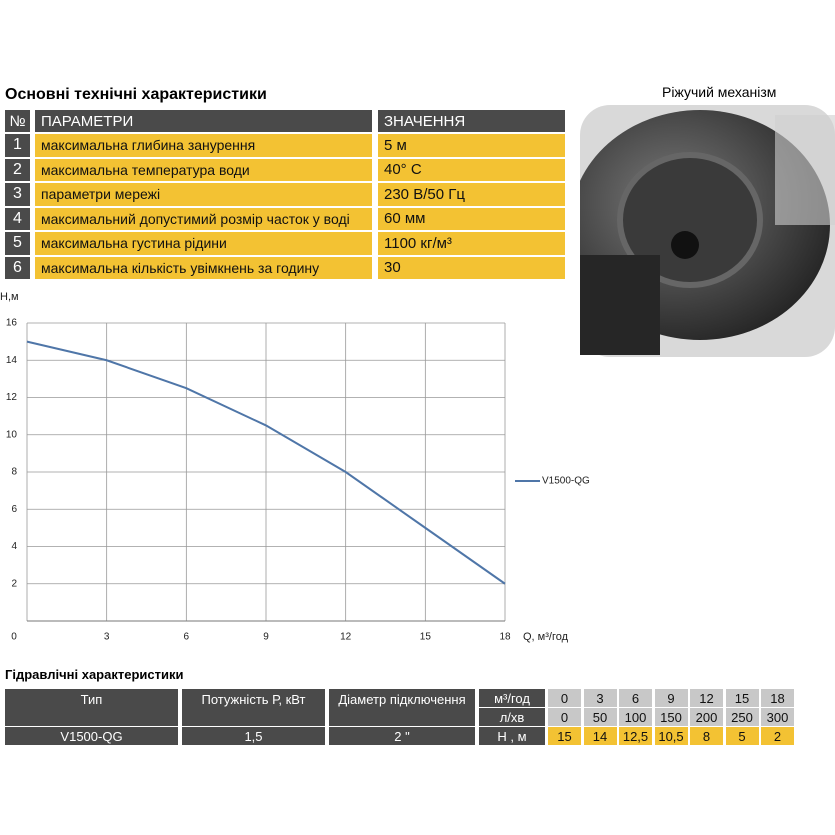 The width and height of the screenshot is (835, 835). I want to click on model-cell: V1500-QG, so click(91, 736).